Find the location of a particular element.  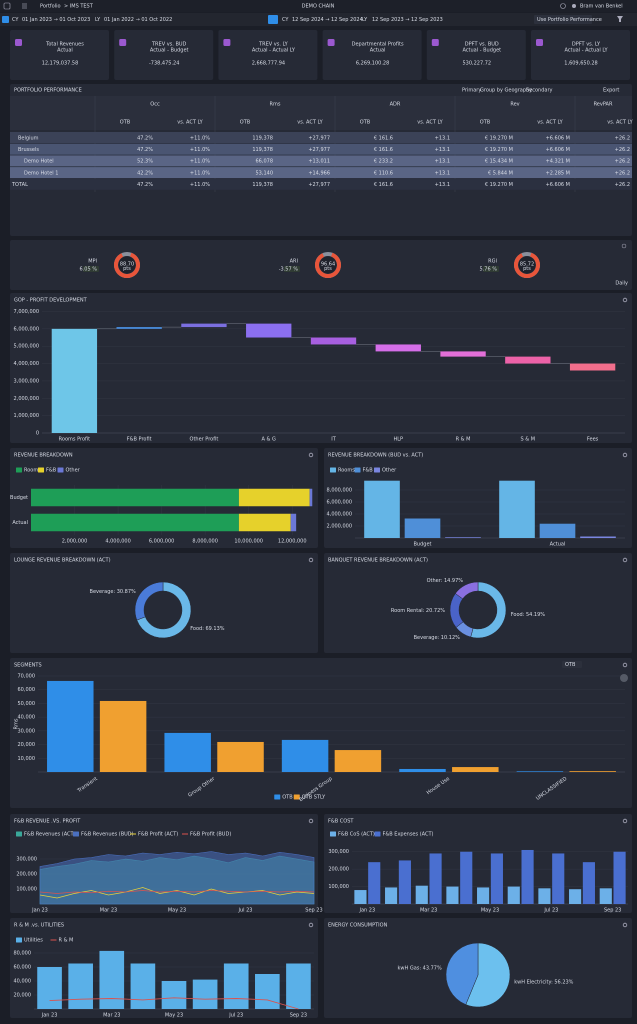

menu-icon is located at coordinates (24, 6).